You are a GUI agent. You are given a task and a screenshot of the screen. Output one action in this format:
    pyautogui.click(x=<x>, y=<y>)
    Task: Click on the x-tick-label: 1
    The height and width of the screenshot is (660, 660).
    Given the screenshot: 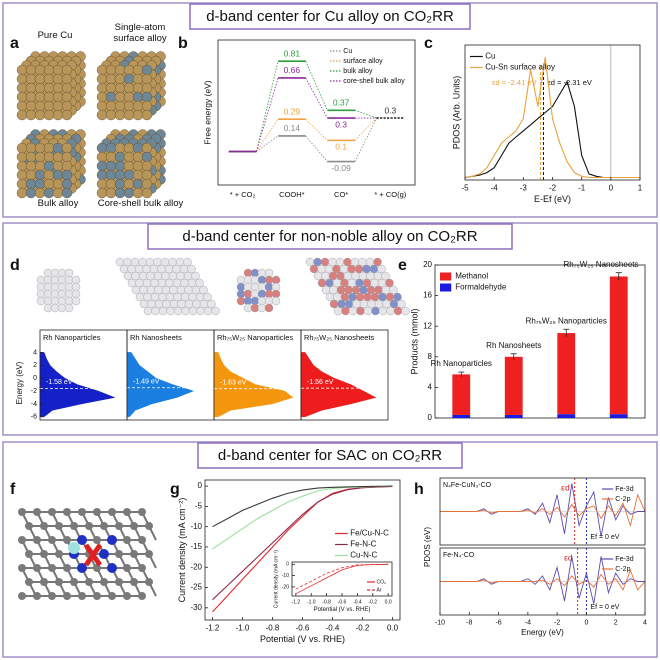 What is the action you would take?
    pyautogui.click(x=640, y=188)
    